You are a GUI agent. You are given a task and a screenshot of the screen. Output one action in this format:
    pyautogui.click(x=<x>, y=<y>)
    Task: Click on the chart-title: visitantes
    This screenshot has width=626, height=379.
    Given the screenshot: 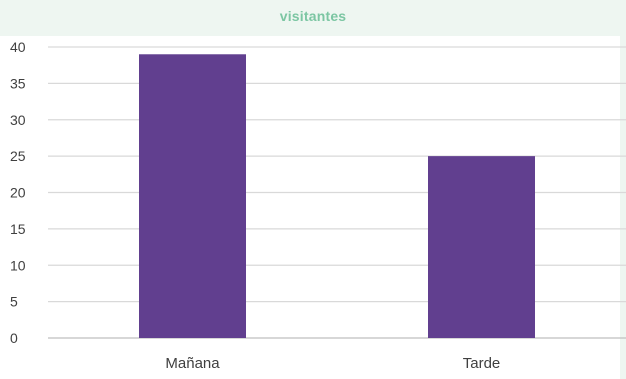 What is the action you would take?
    pyautogui.click(x=313, y=16)
    